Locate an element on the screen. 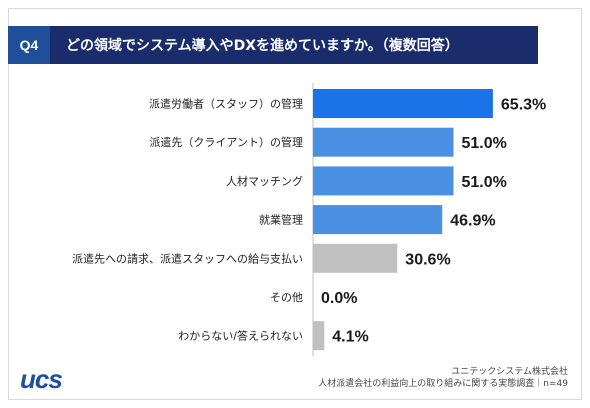  question-badge: Q4 is located at coordinates (29, 45).